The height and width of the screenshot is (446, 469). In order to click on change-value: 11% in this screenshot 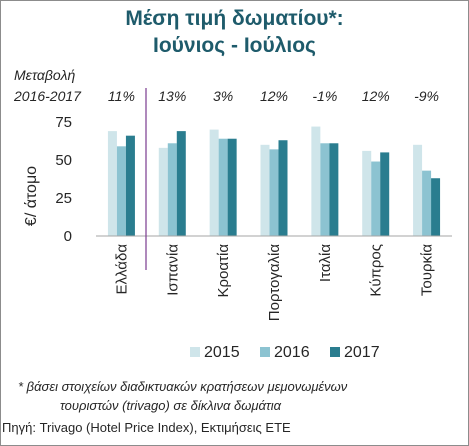, I will do `click(121, 96)`.